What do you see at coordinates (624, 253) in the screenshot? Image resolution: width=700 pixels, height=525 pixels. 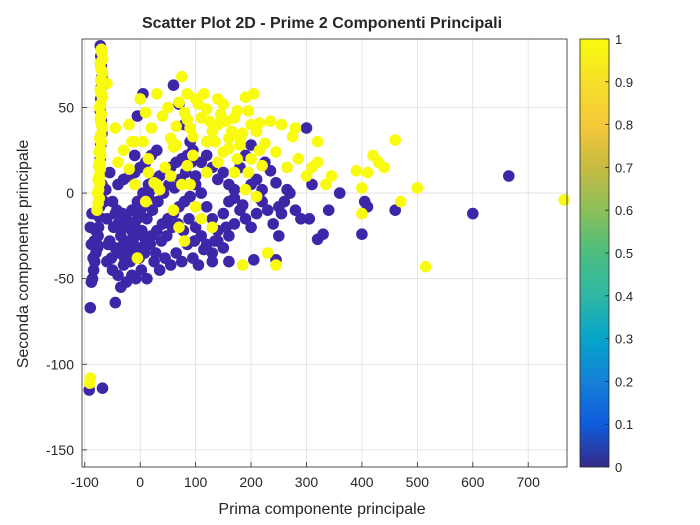 I see `colorbar-tick-label: 0.5` at bounding box center [624, 253].